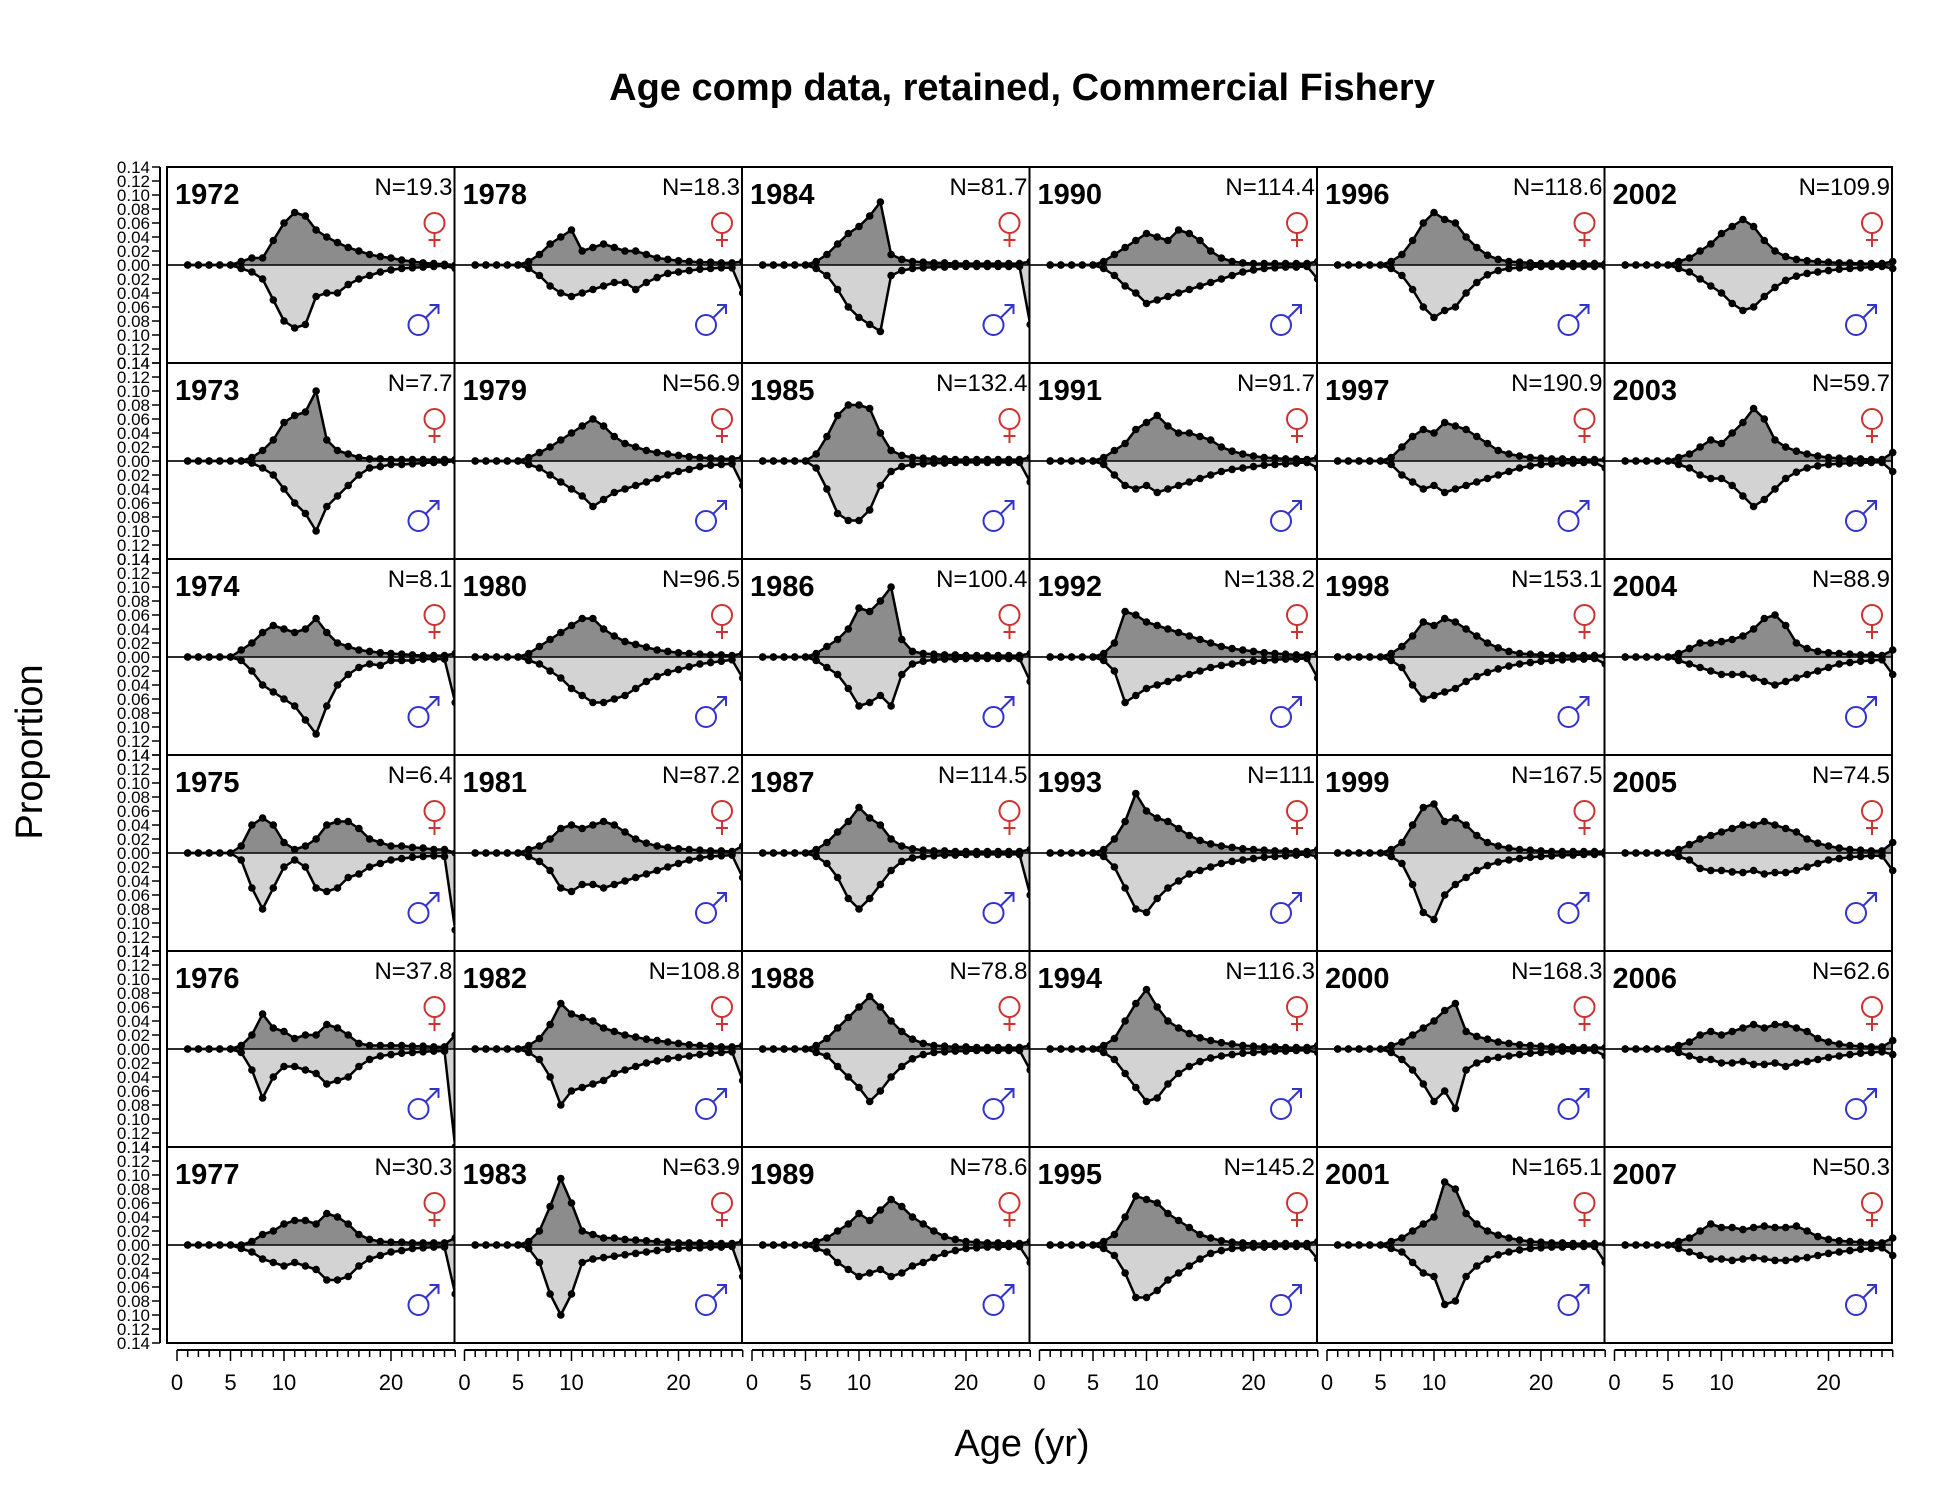 The height and width of the screenshot is (1500, 1950). Describe the element at coordinates (1357, 195) in the screenshot. I see `panel-year-label: 1996` at that location.